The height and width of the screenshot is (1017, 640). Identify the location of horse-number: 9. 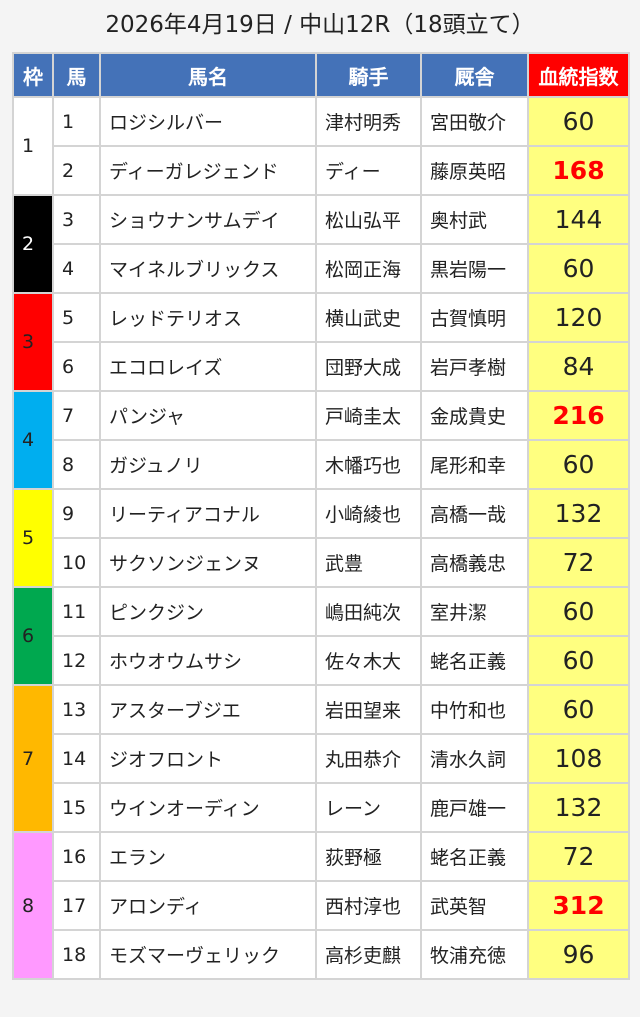
(76, 513).